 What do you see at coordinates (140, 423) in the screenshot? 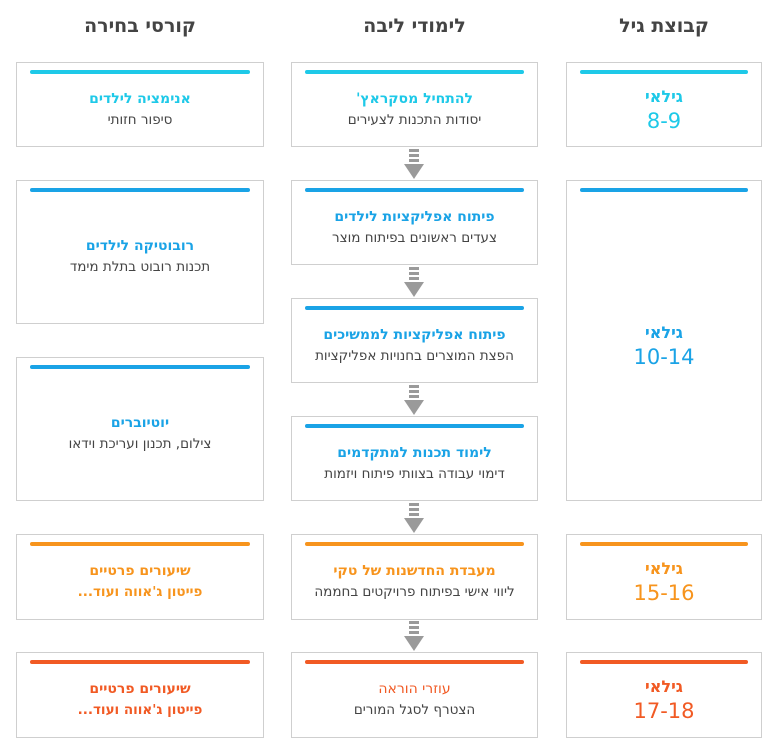
I see `course-title: יוטיוברים` at bounding box center [140, 423].